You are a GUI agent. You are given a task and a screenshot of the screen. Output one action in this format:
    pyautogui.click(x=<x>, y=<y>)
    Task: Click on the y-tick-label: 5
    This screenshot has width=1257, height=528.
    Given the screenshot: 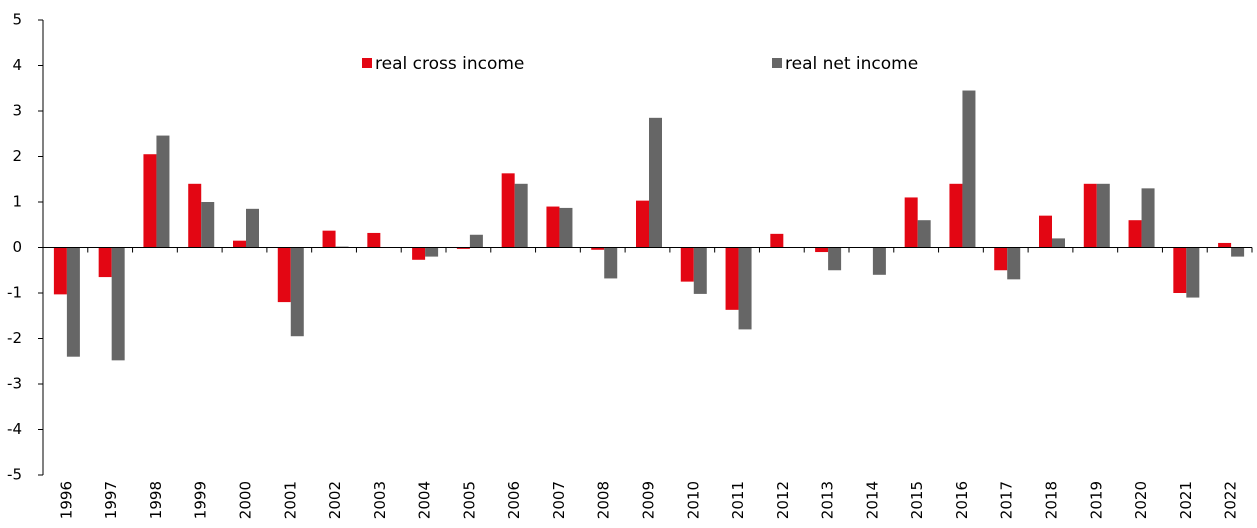 What is the action you would take?
    pyautogui.click(x=17, y=20)
    